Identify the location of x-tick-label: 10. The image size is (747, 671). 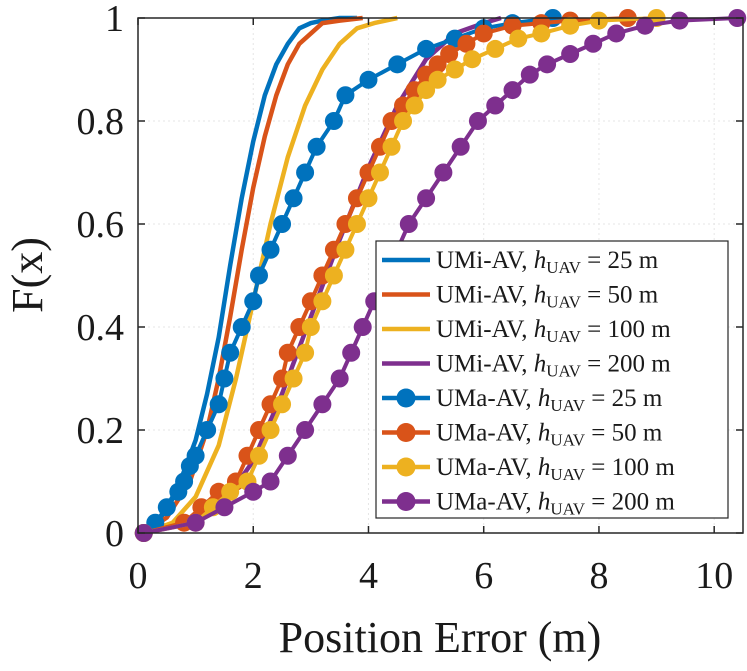
(714, 576).